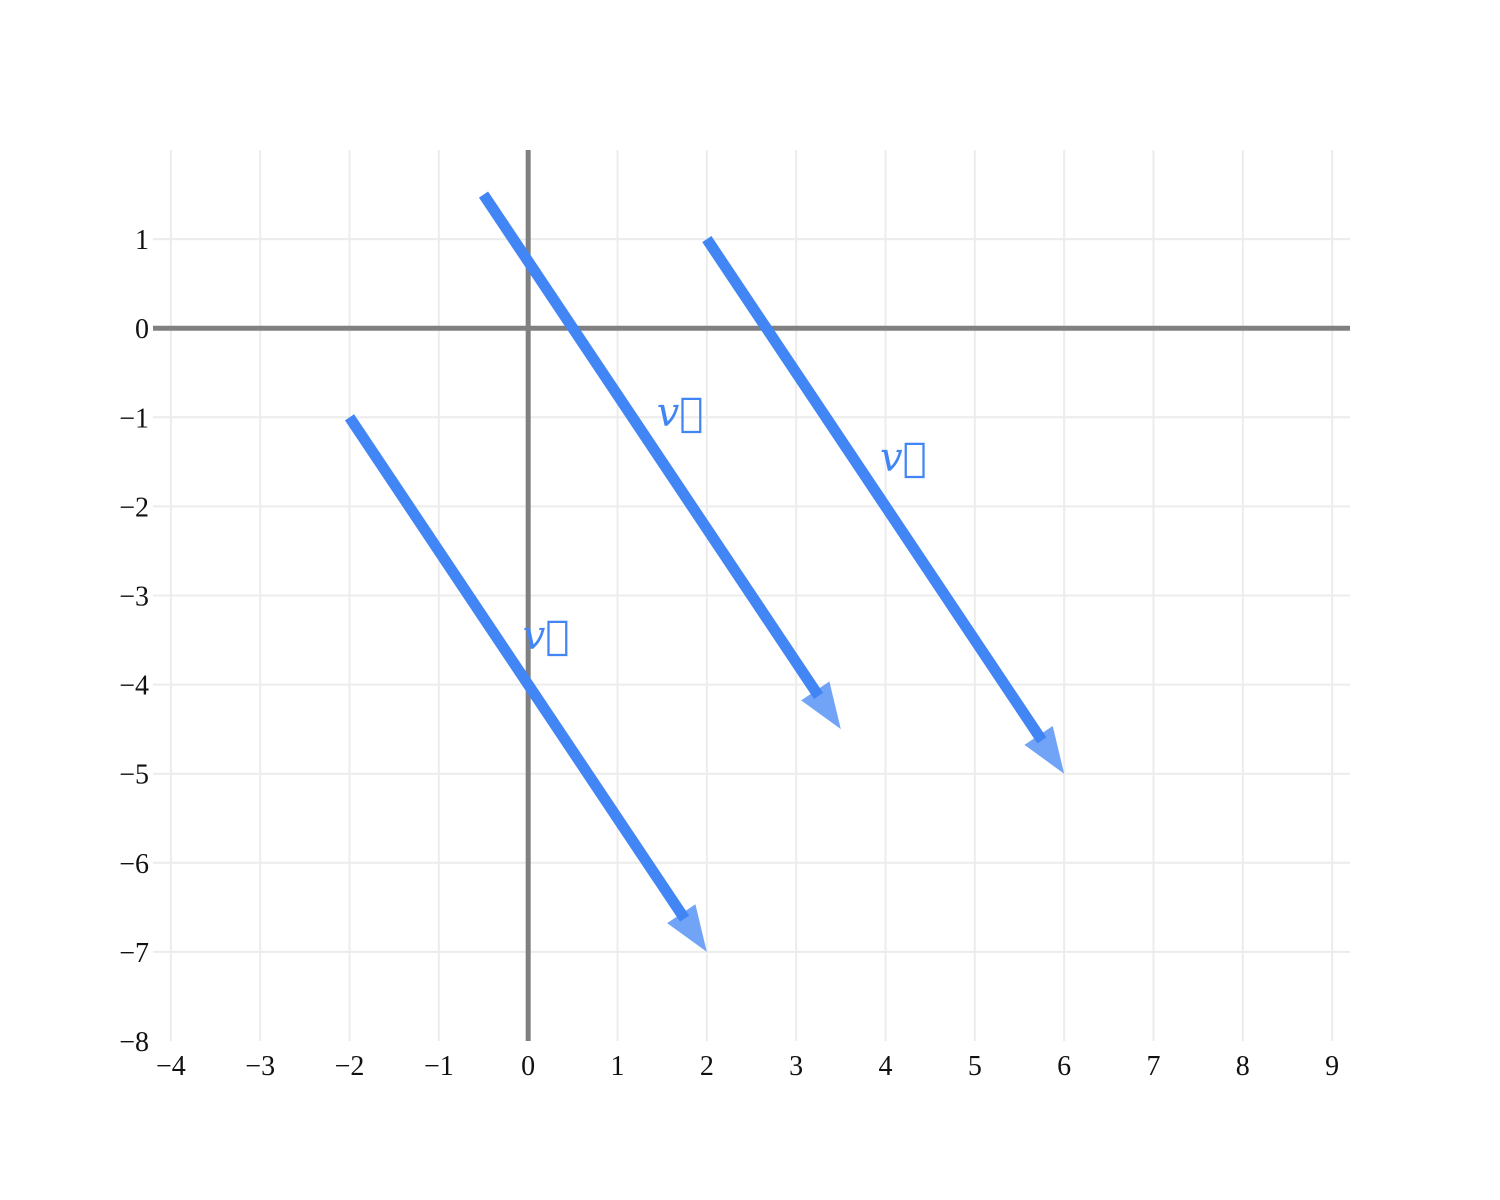 The width and height of the screenshot is (1500, 1200). What do you see at coordinates (171, 1066) in the screenshot?
I see `x-tick-label: −4` at bounding box center [171, 1066].